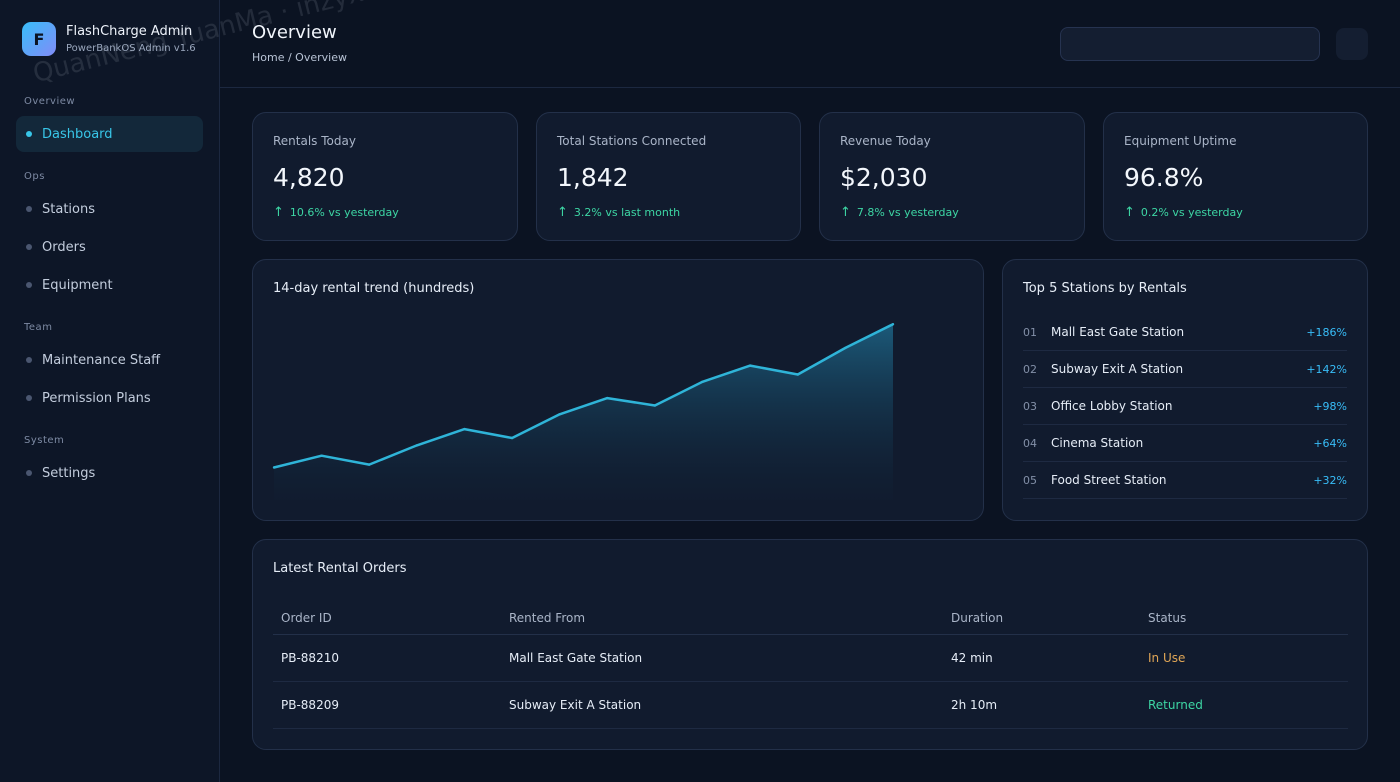  I want to click on status-badge: Returned, so click(1175, 705).